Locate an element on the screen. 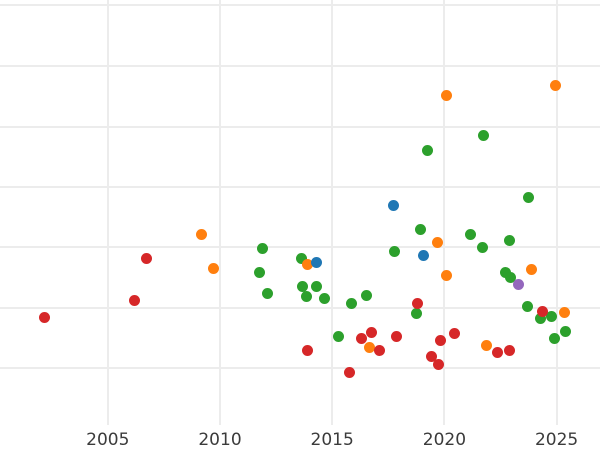 This screenshot has width=600, height=450. x-tick-label: 2025 is located at coordinates (556, 440).